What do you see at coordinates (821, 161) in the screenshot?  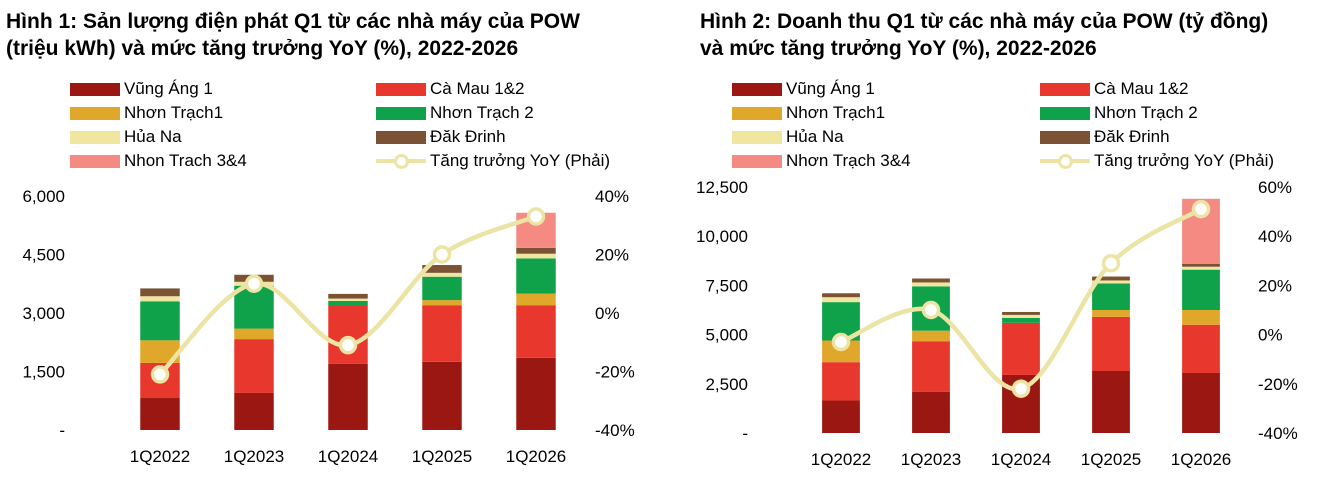 I see `legend-item-nhon-trach34: Nhơn Trạch 3&4` at bounding box center [821, 161].